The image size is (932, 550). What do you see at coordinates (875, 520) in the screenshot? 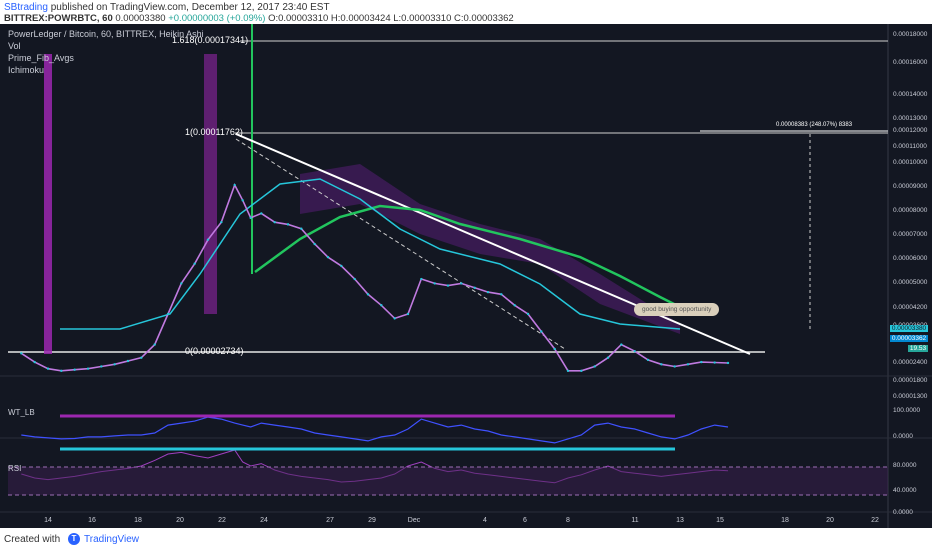
I see `time-tick-label: 22` at bounding box center [875, 520].